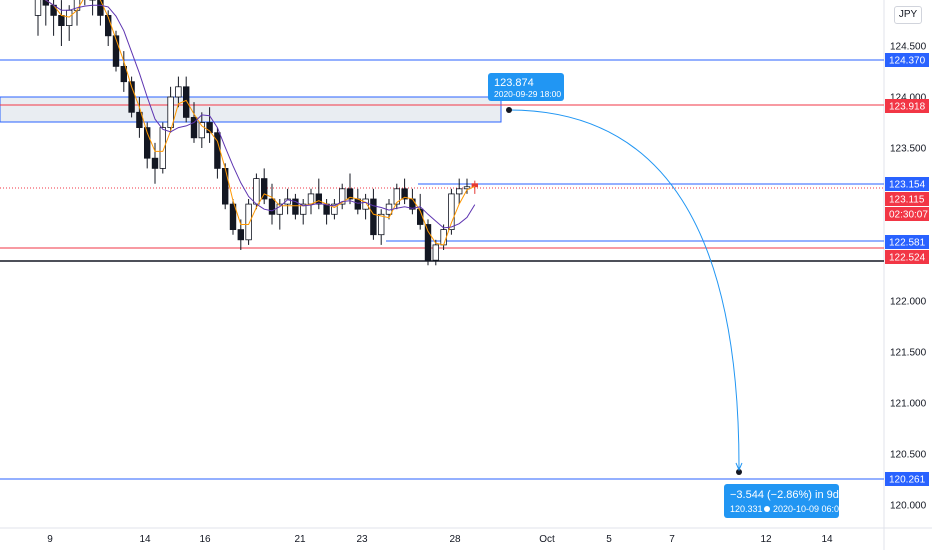 This screenshot has height=550, width=932. What do you see at coordinates (827, 539) in the screenshot?
I see `time-tick-label: 14` at bounding box center [827, 539].